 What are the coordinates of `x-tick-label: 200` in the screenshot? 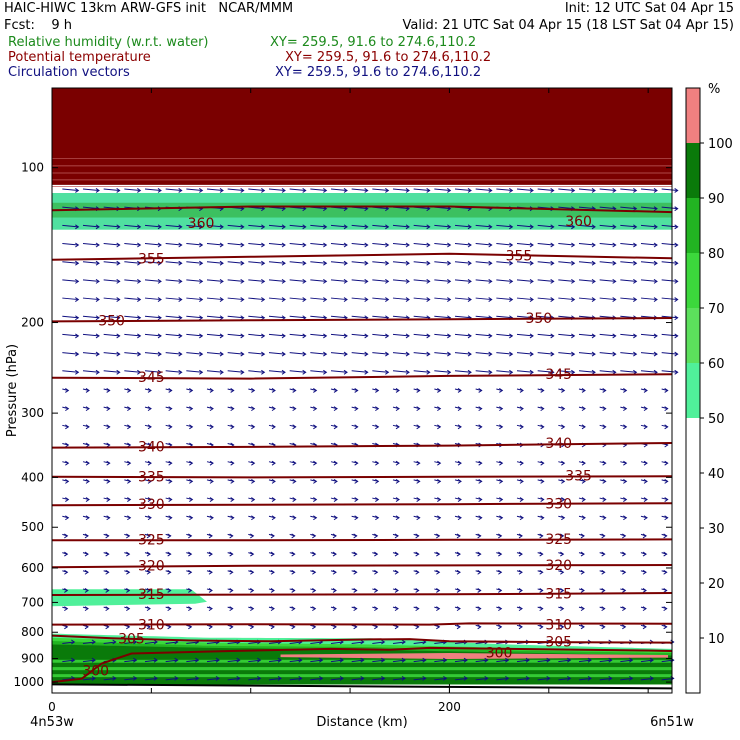 It's located at (449, 707).